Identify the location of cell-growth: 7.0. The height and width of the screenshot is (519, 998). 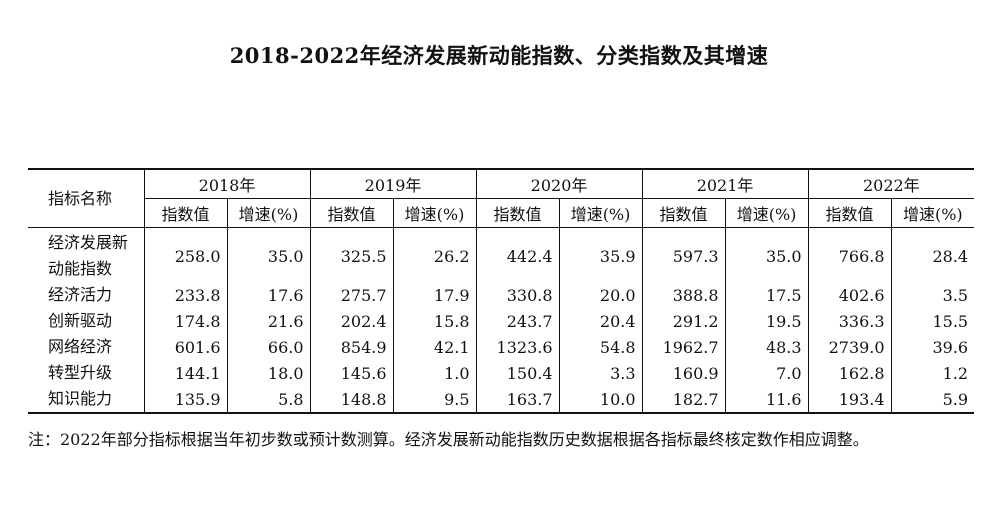
(767, 373).